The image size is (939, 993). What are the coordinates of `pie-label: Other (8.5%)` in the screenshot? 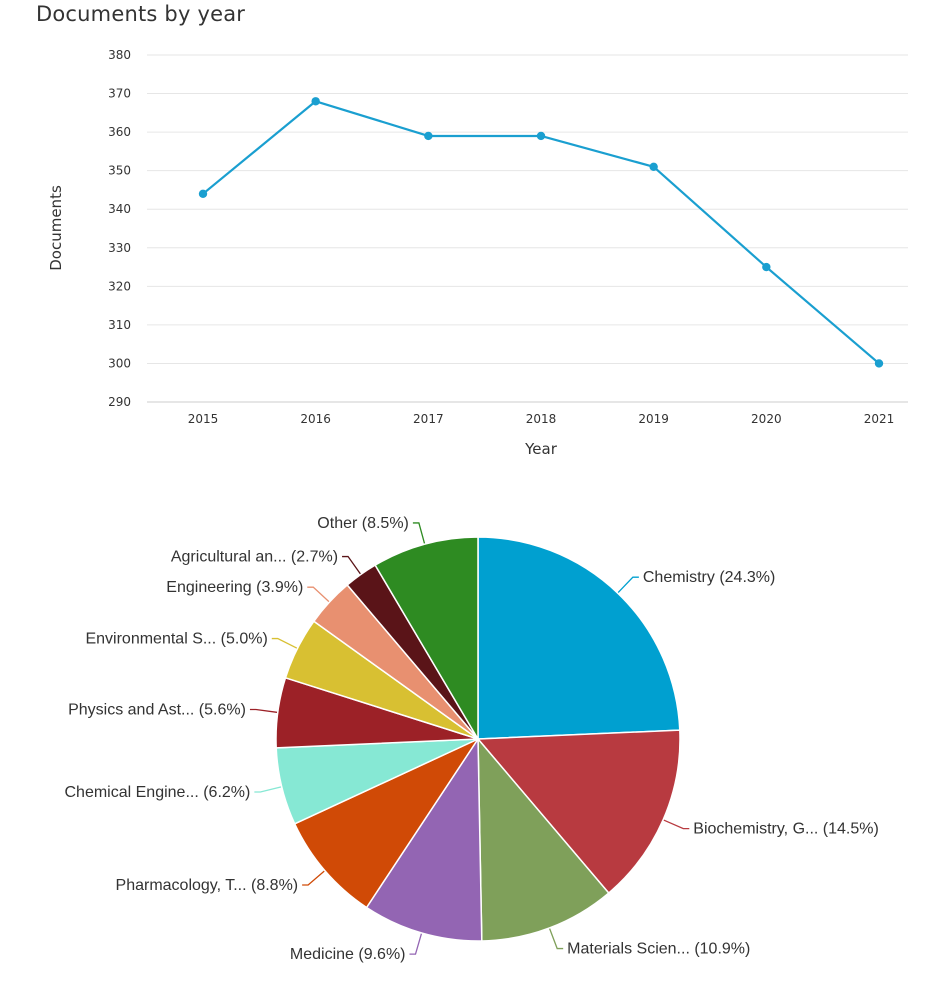 It's located at (363, 523).